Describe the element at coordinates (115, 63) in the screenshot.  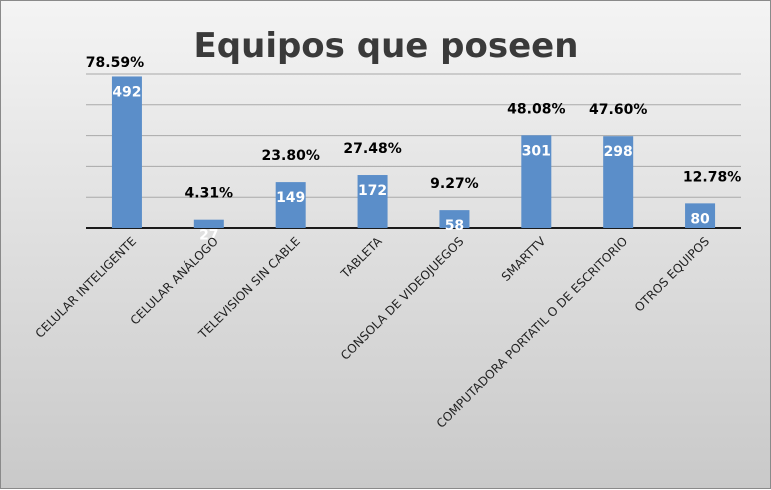
I see `percent-label-0: 78.59%` at that location.